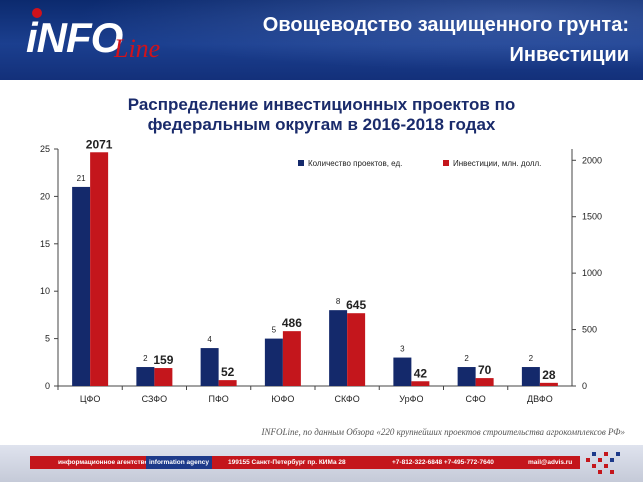  I want to click on footer-agency-en: information agency, so click(179, 462).